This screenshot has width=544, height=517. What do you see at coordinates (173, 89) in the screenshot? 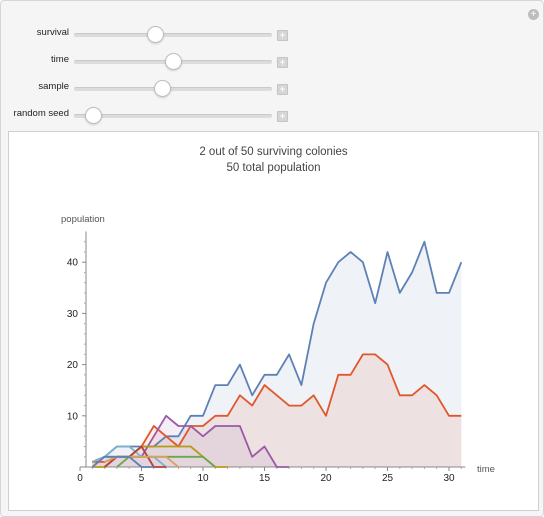
I see `slider-track-sample` at bounding box center [173, 89].